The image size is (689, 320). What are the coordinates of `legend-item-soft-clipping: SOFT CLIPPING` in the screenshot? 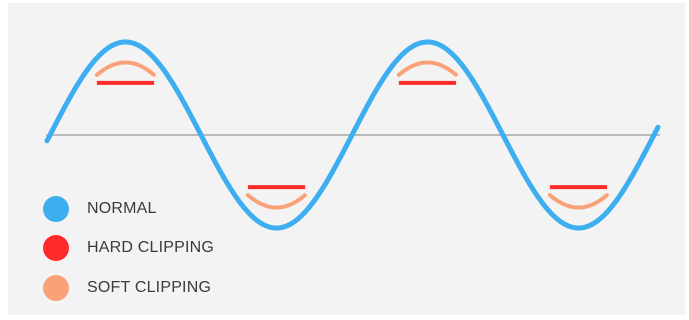 It's located at (127, 288).